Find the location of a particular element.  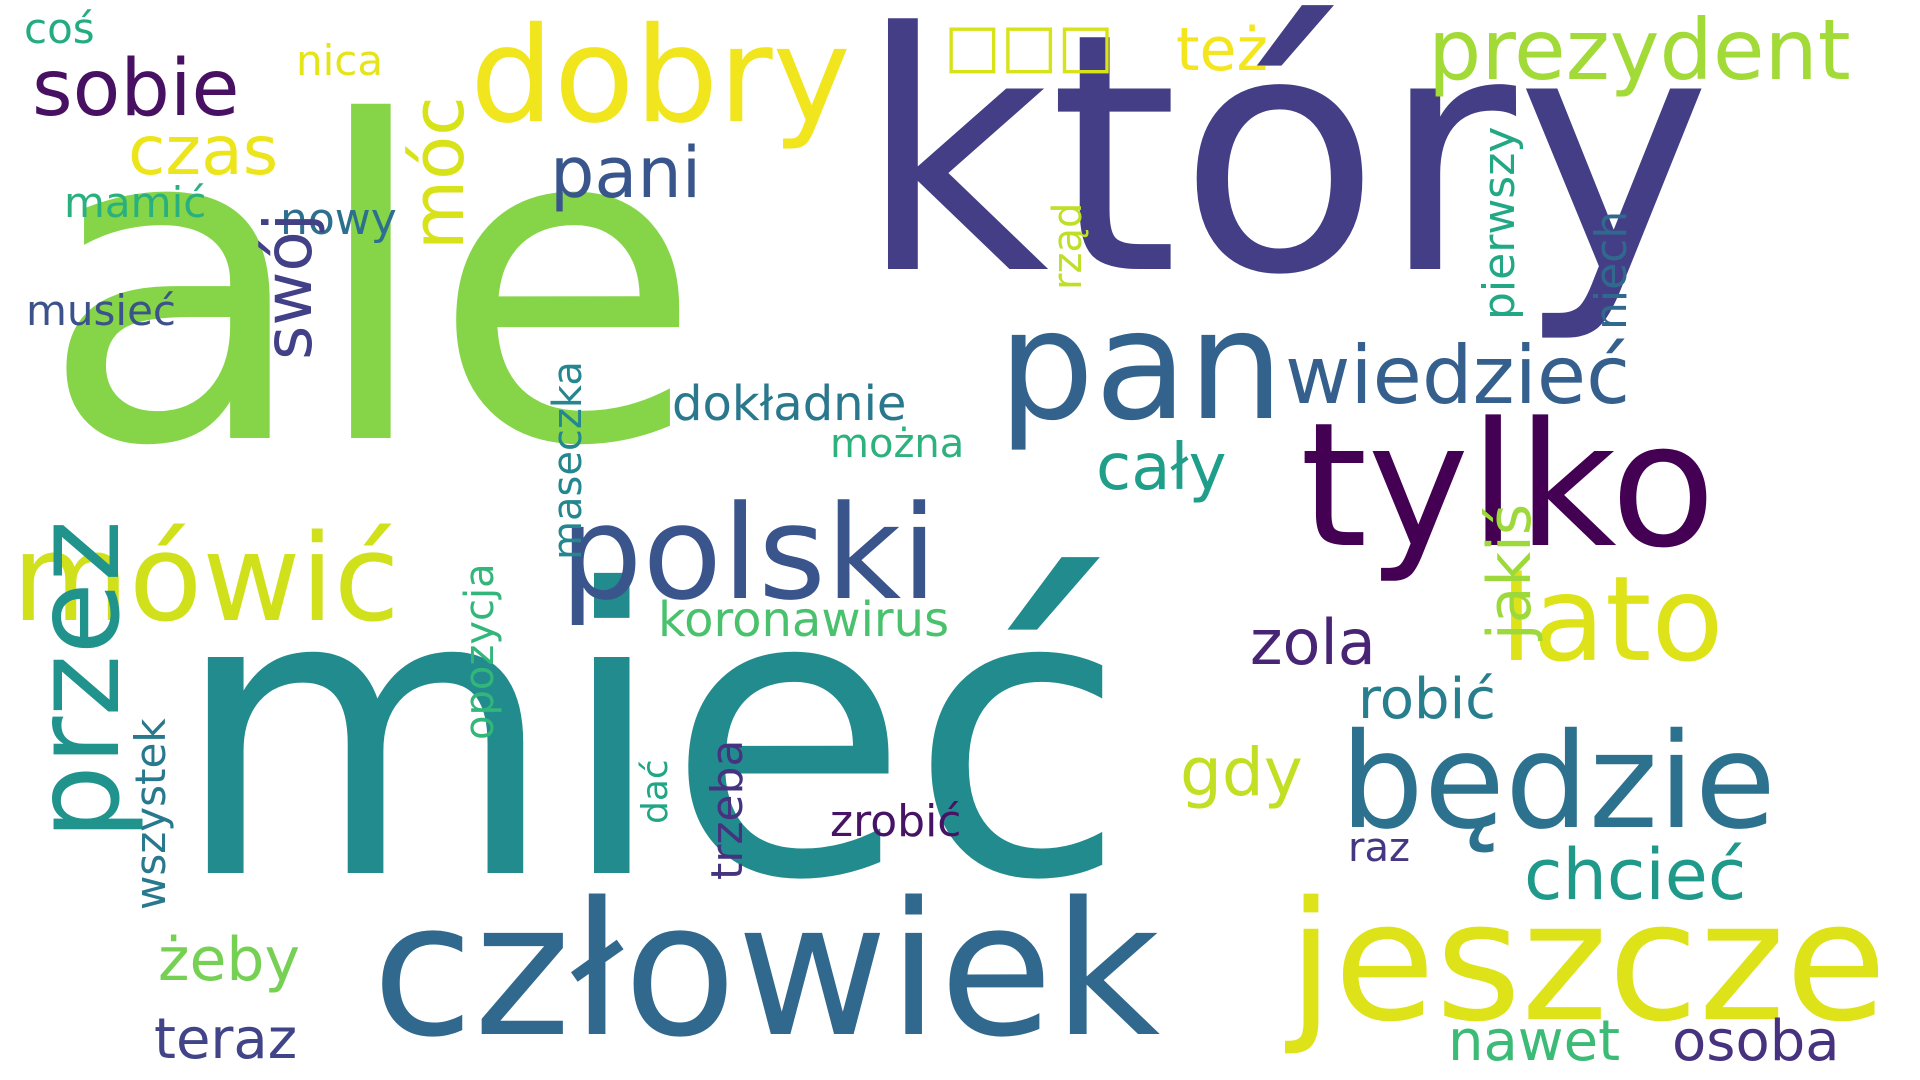

word-prezydent: prezydent is located at coordinates (1639, 50).